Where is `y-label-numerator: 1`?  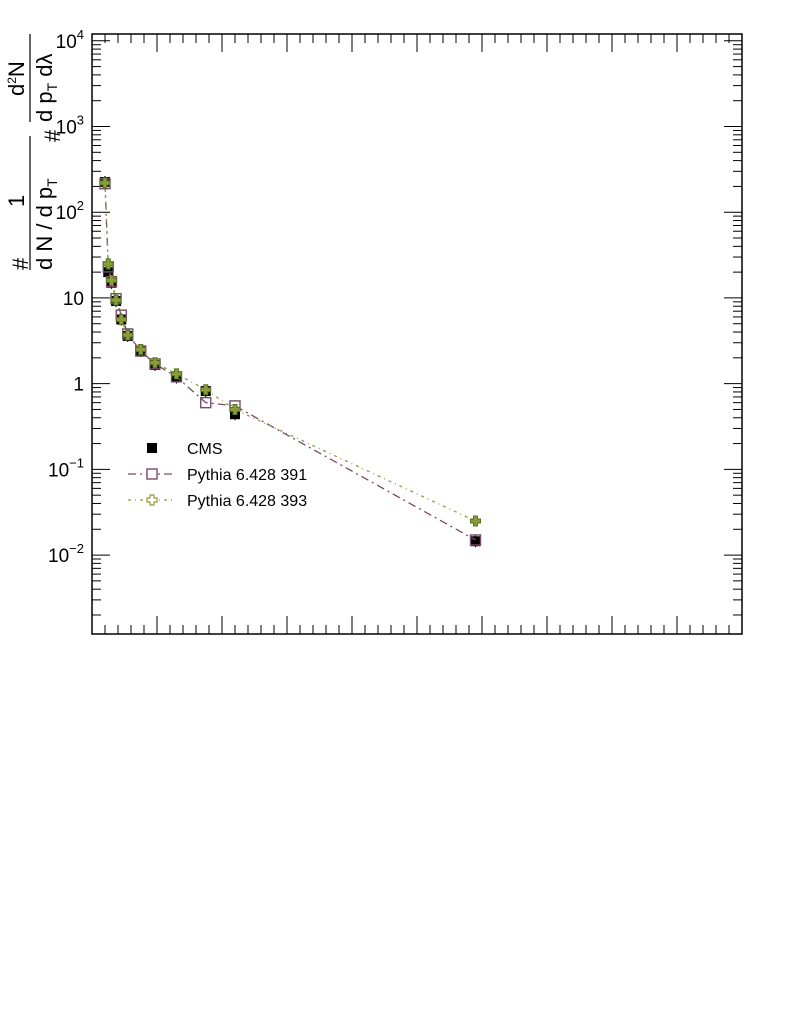
y-label-numerator: 1 is located at coordinates (16, 201).